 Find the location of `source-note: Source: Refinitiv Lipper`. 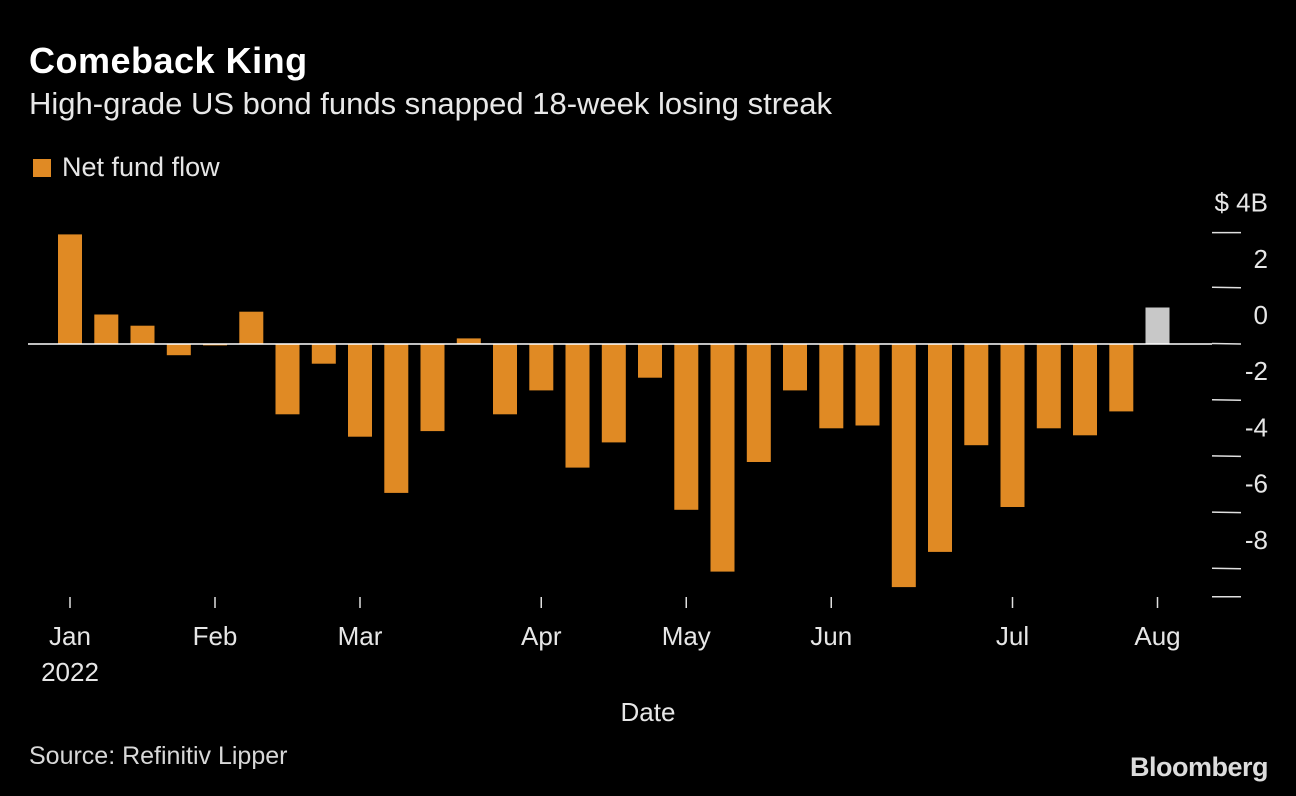

source-note: Source: Refinitiv Lipper is located at coordinates (158, 756).